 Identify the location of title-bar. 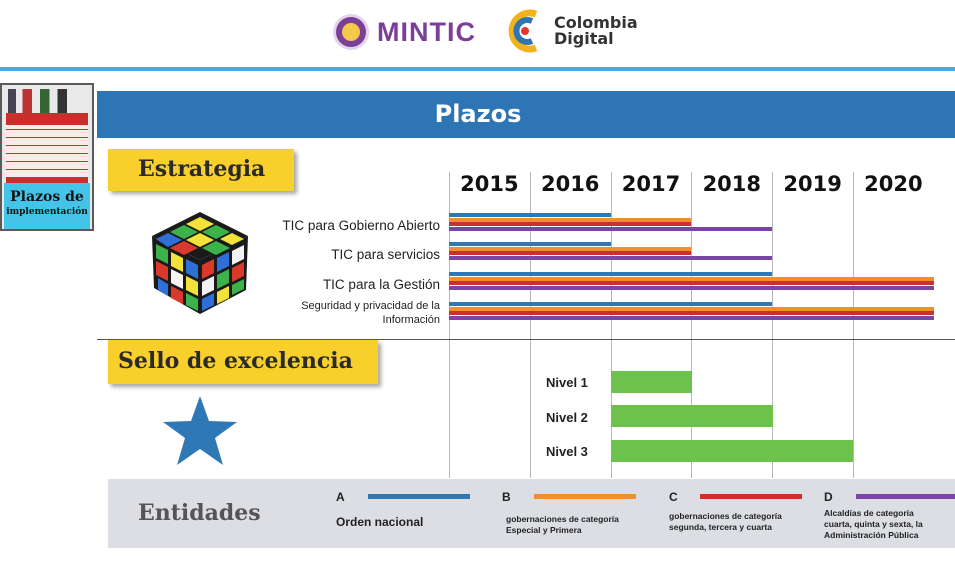
(526, 114).